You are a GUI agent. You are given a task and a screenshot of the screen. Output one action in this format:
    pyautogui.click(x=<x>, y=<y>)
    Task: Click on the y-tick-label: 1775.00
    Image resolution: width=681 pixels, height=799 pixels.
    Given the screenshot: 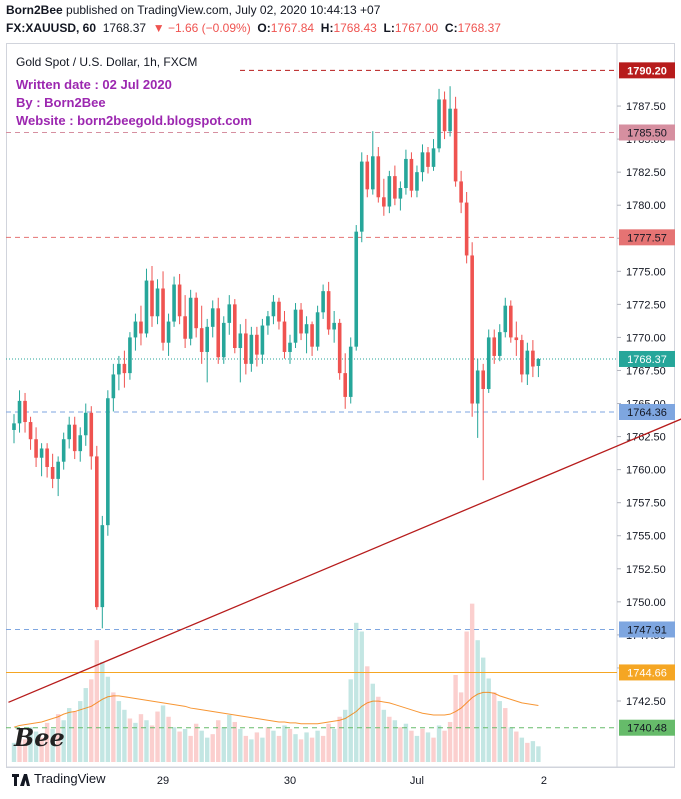 What is the action you would take?
    pyautogui.click(x=646, y=272)
    